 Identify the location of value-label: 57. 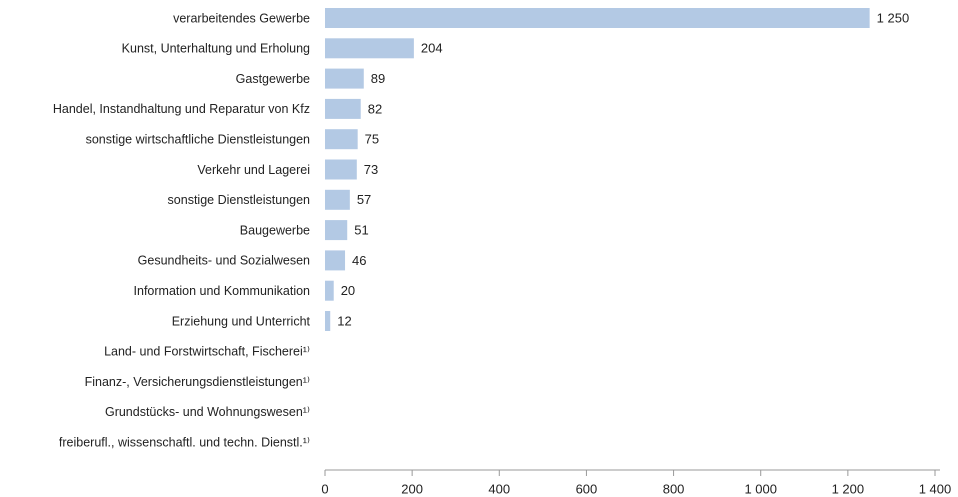
(364, 199).